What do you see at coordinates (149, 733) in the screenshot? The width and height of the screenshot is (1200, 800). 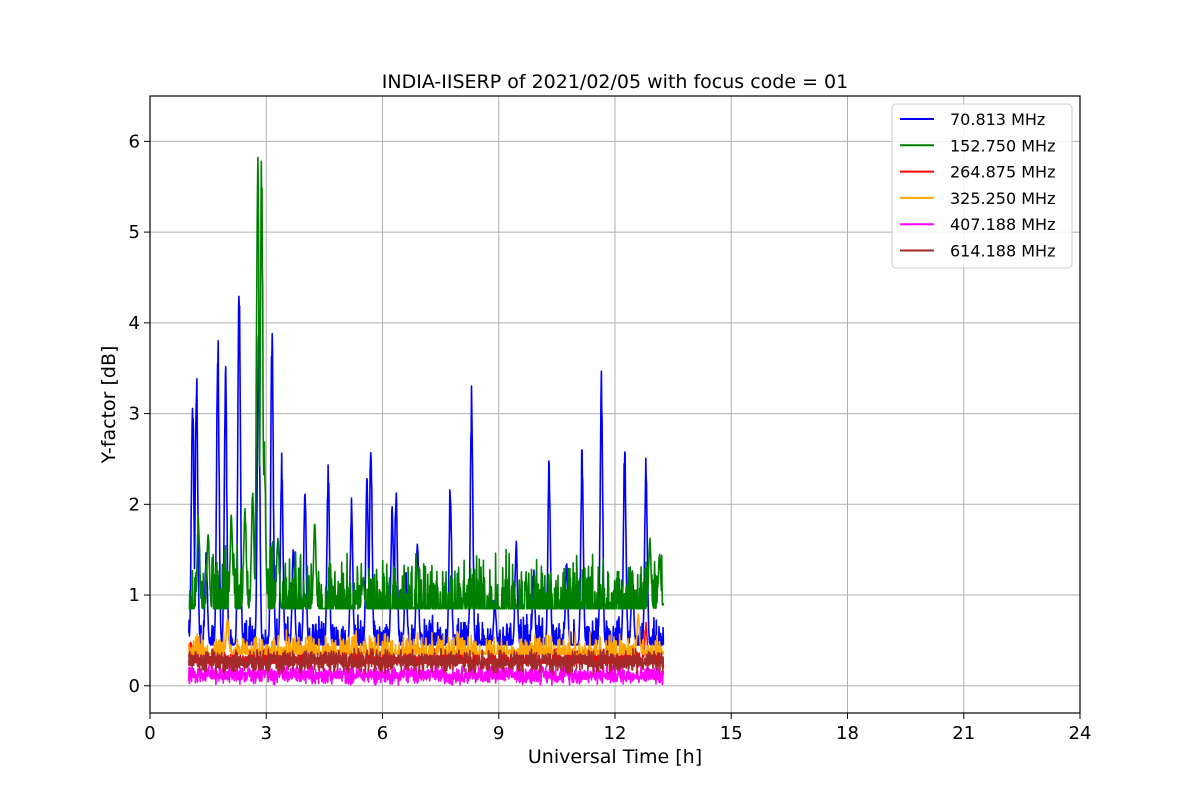 I see `x-tick-label: 0` at bounding box center [149, 733].